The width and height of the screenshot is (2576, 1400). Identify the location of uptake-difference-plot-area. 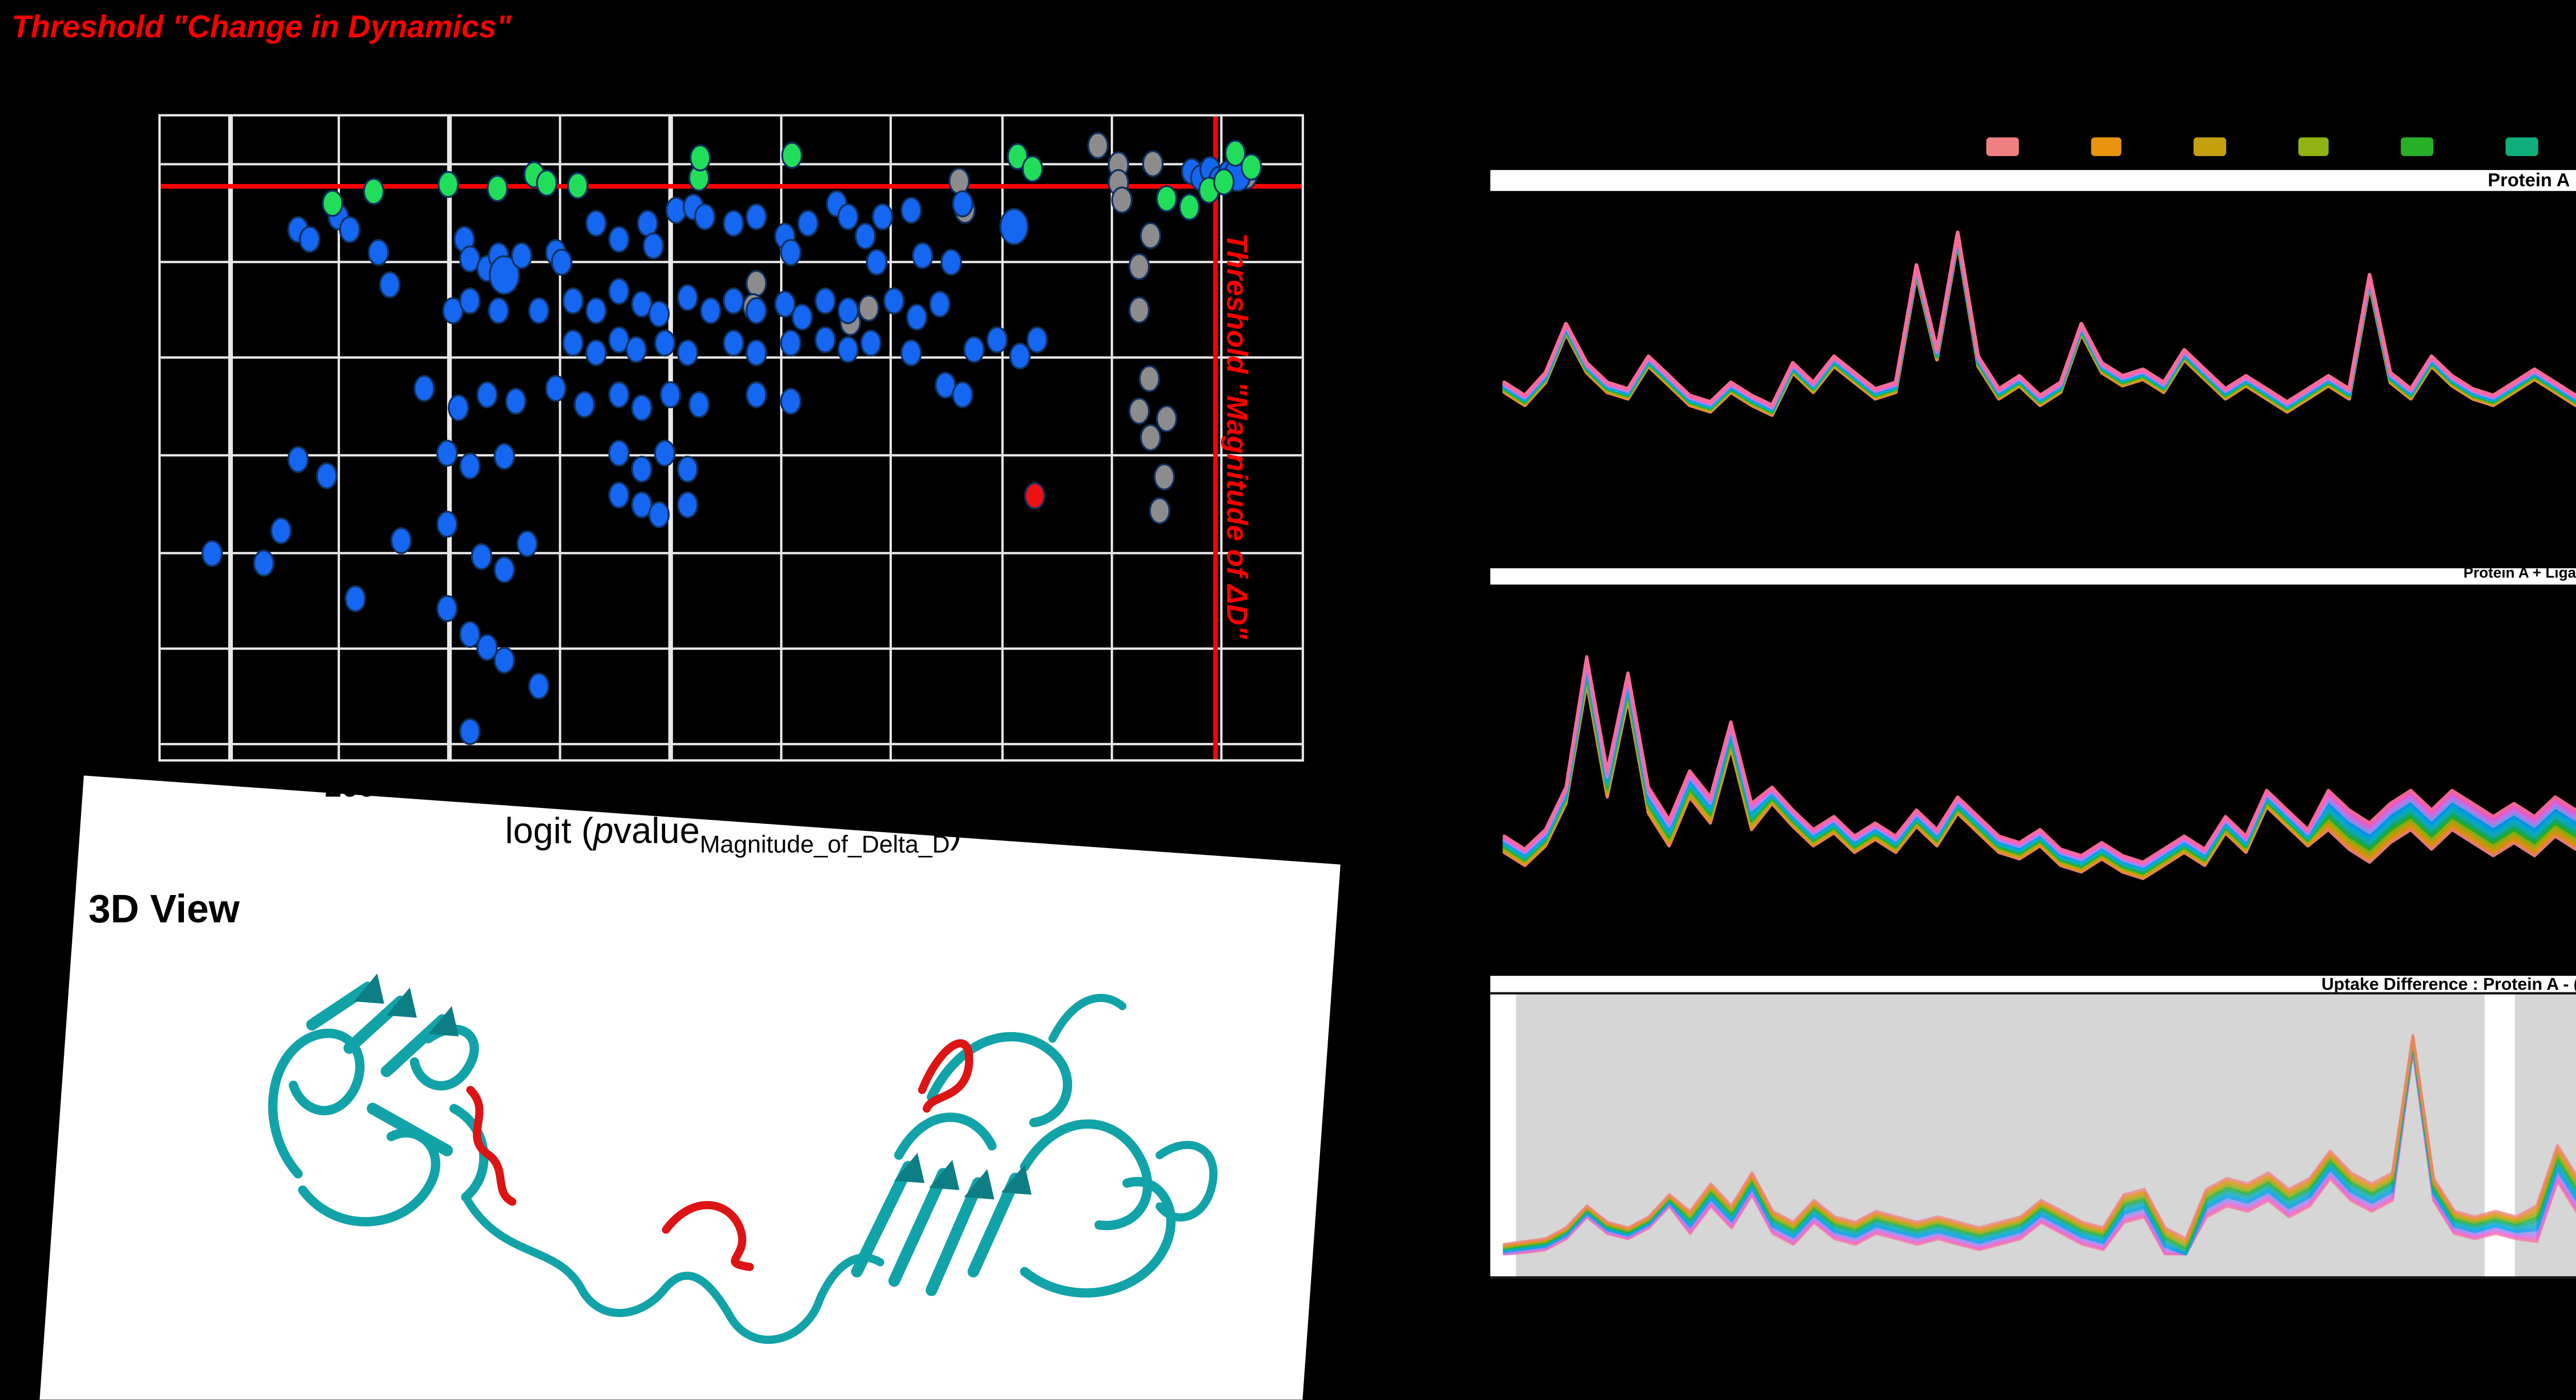
(2033, 1136).